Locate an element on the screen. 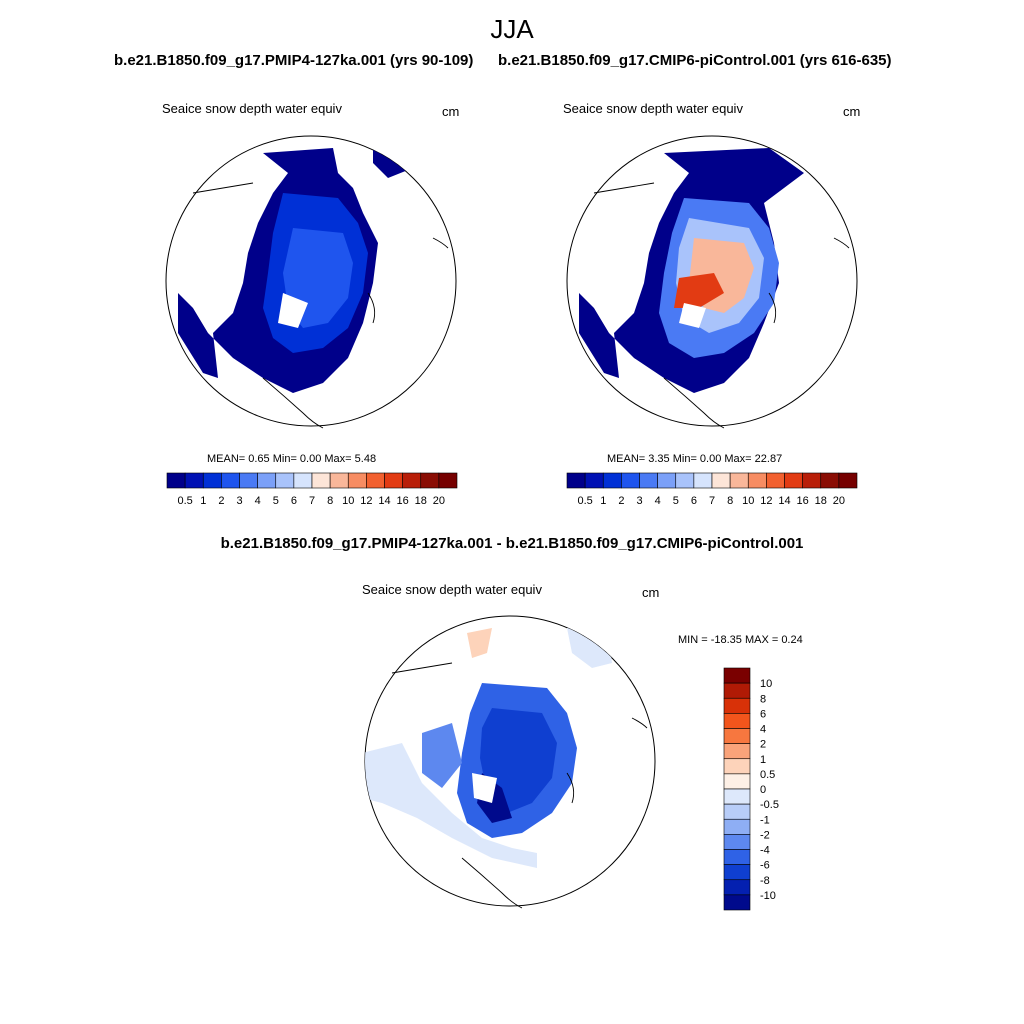  diff-colorbar-tick-label: -4 is located at coordinates (765, 851).